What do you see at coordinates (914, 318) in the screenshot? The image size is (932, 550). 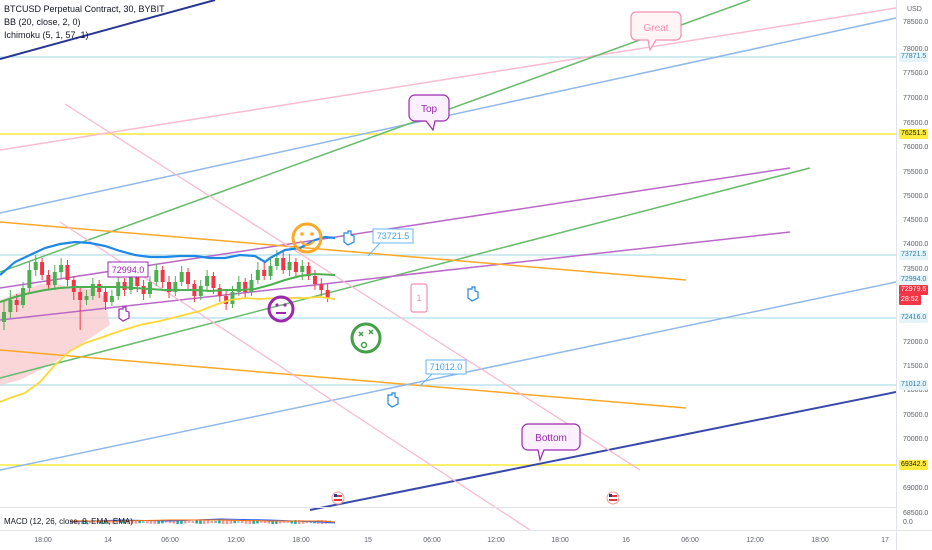 I see `price-label: 72416.0` at bounding box center [914, 318].